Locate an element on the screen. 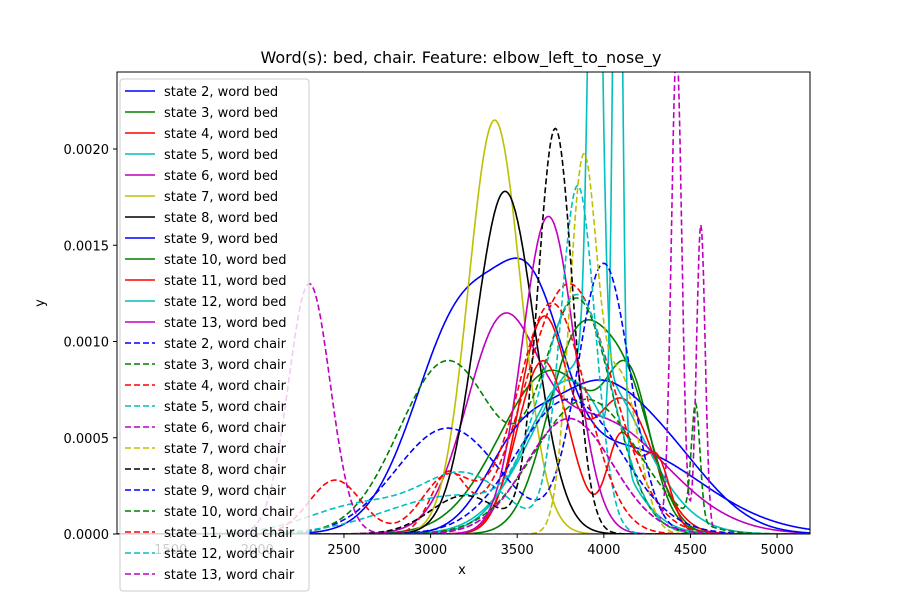  legend-label: state 7, word bed is located at coordinates (221, 197).